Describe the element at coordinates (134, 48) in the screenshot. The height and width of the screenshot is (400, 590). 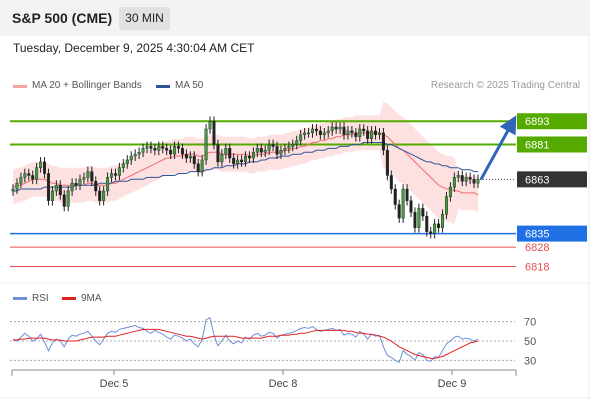
I see `timestamp: Tuesday, December 9, 2025 4:30:04 AM CET` at that location.